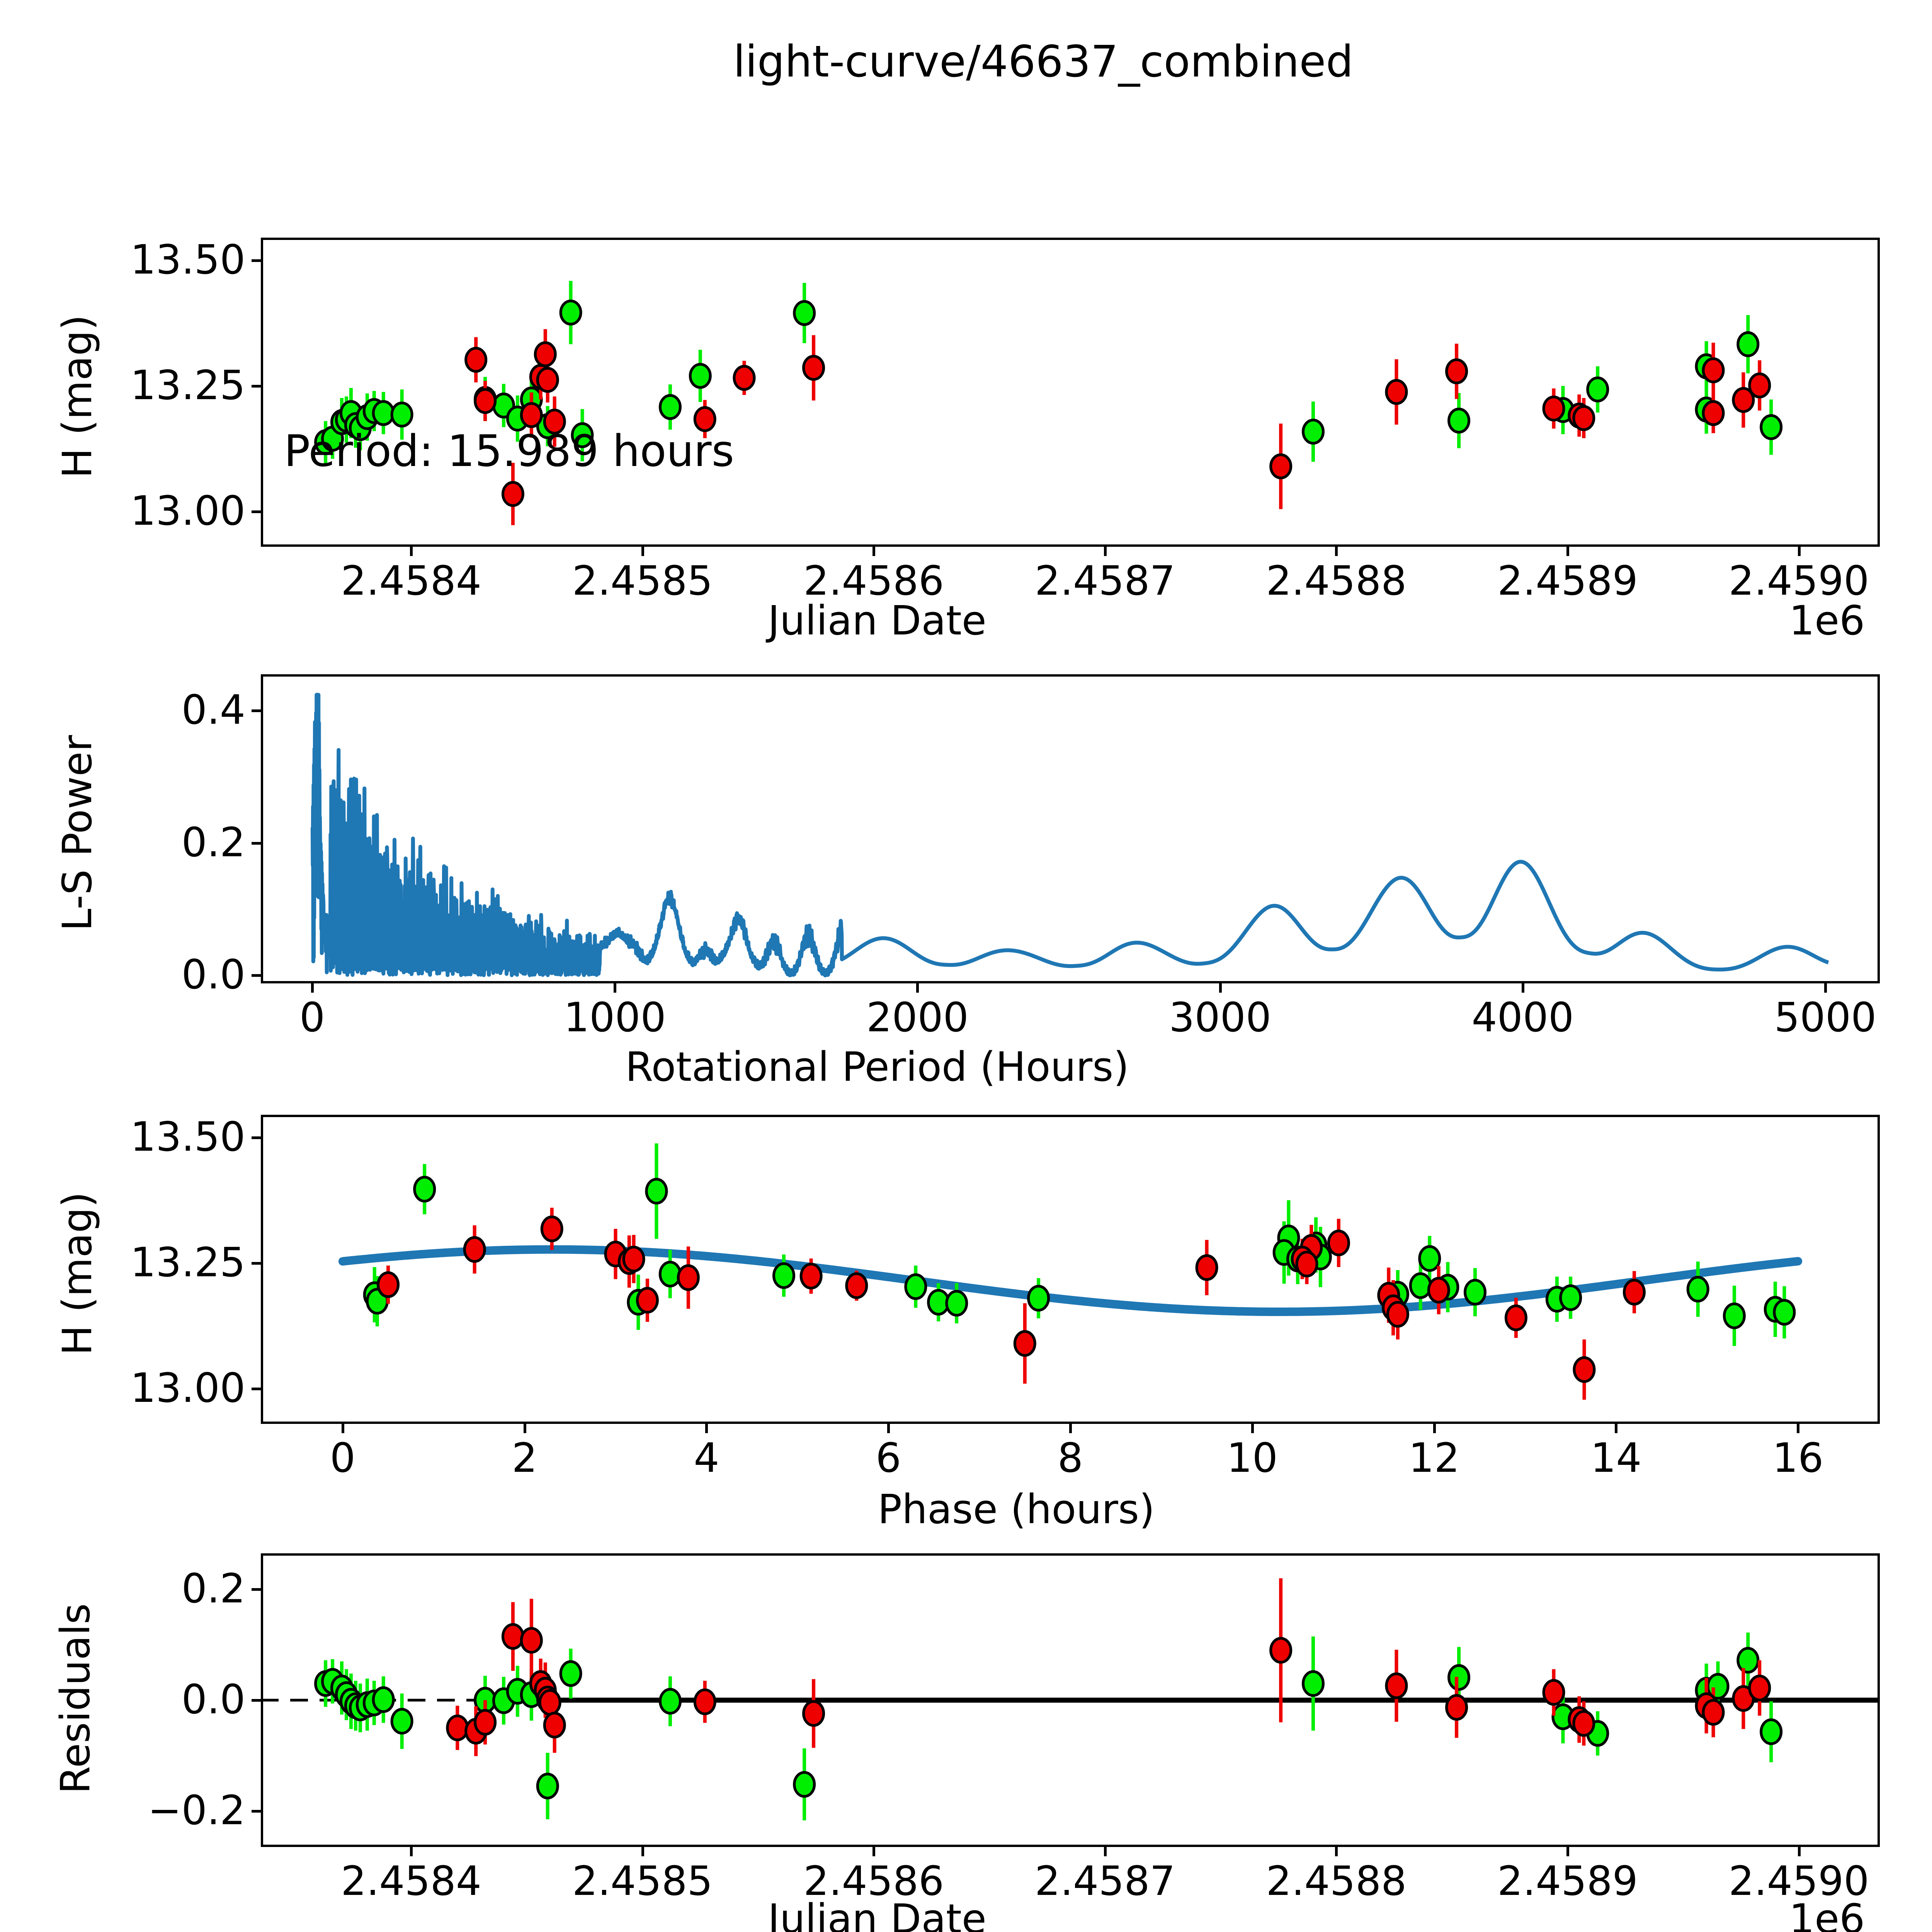  Describe the element at coordinates (1798, 1458) in the screenshot. I see `xtick-label-phase: 16` at that location.